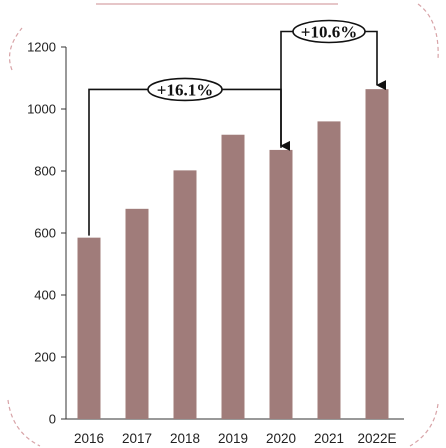 Image resolution: width=446 pixels, height=448 pixels. Describe the element at coordinates (333, 83) in the screenshot. I see `growth-annotation: +10.6%` at that location.